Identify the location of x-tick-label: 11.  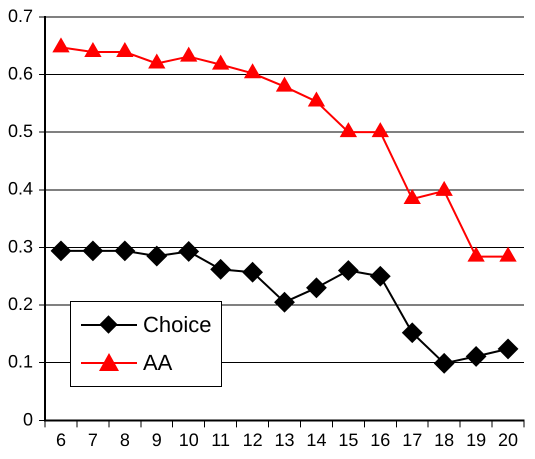
(220, 440).